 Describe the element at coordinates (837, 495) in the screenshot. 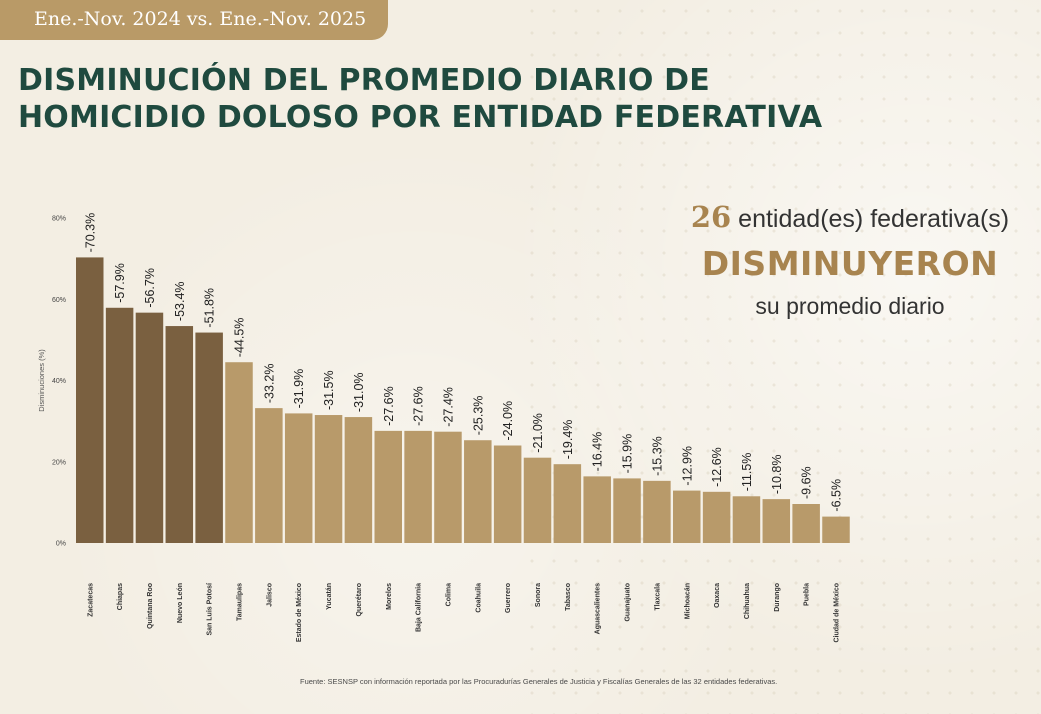

I see `data-label: -6.5%` at that location.